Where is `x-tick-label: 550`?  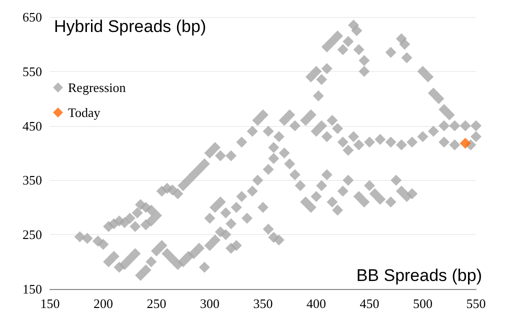 x-tick-label: 550 is located at coordinates (476, 303).